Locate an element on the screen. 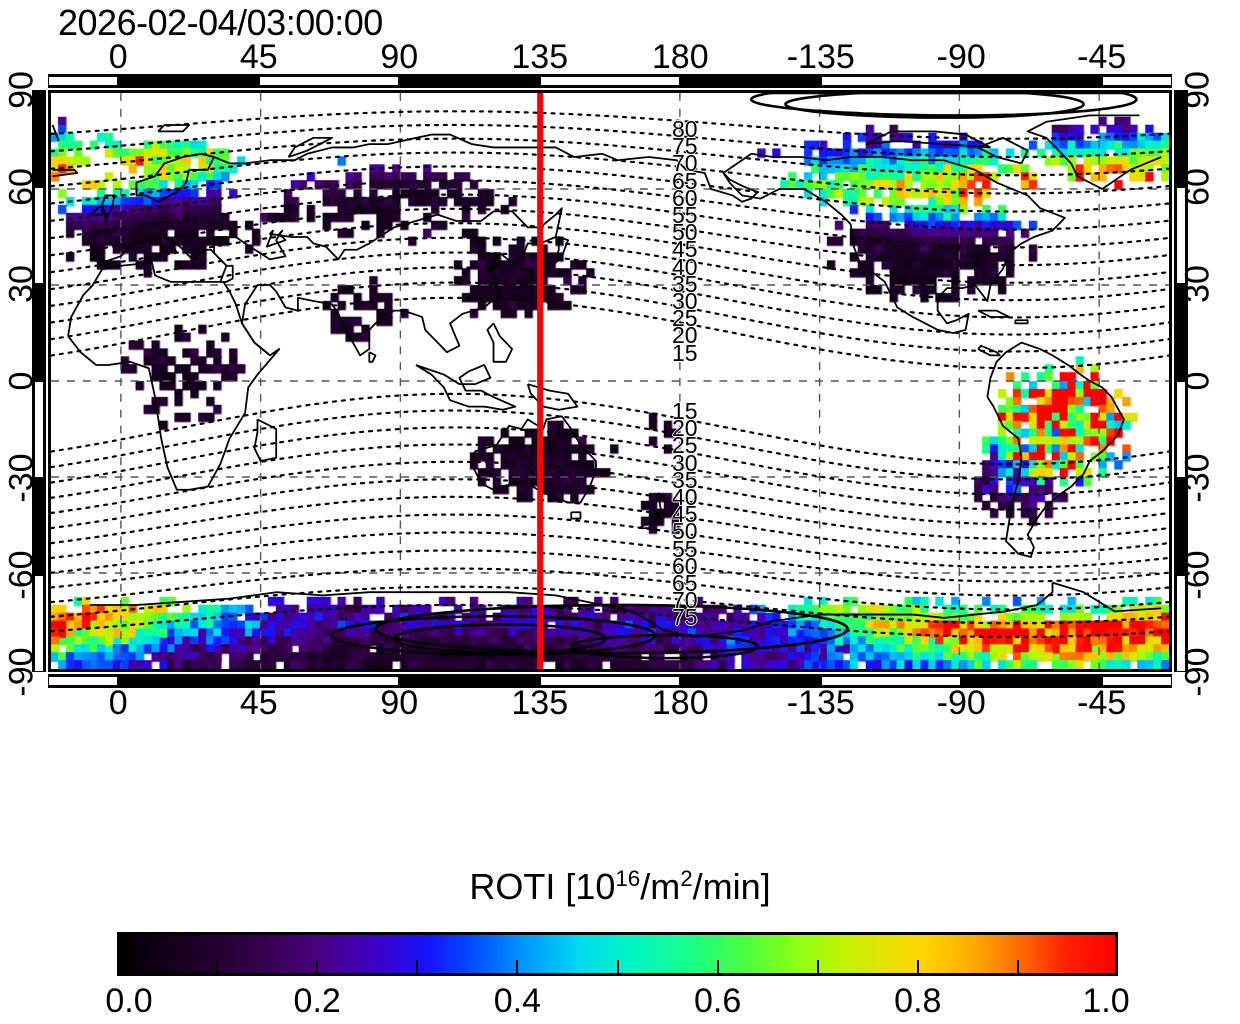 The width and height of the screenshot is (1240, 1024). lat-tick-label: -90 is located at coordinates (21, 672).